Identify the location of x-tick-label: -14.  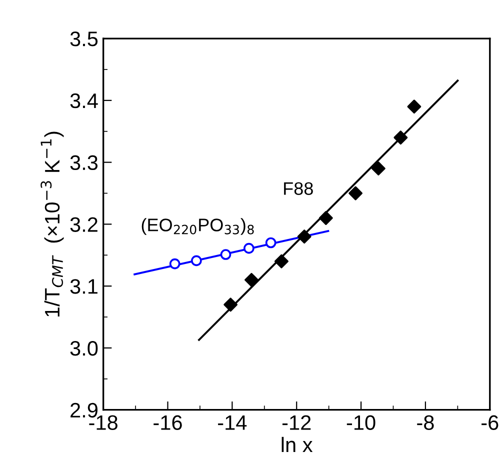
(232, 422).